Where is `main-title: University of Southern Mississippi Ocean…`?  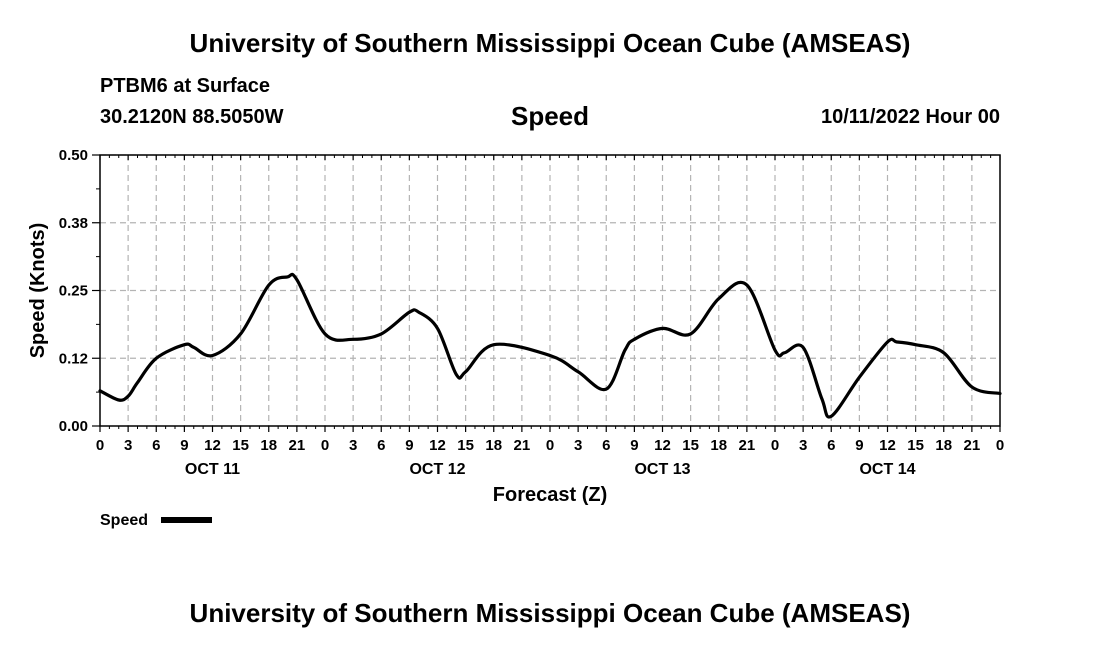 main-title: University of Southern Mississippi Ocean… is located at coordinates (550, 43).